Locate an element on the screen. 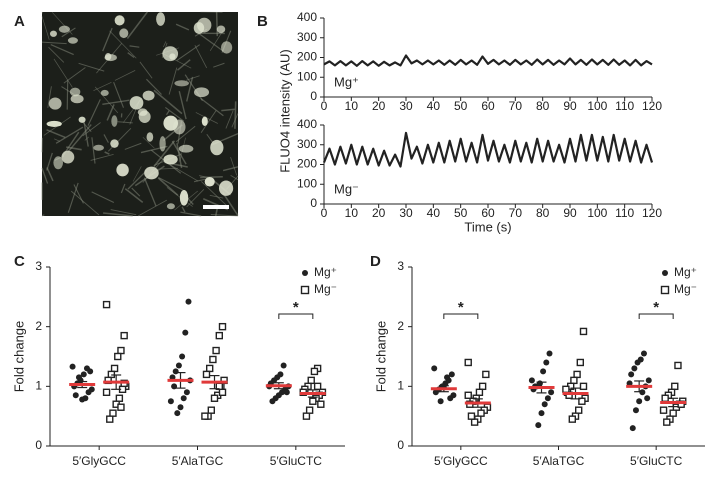 The height and width of the screenshot is (479, 715). y-tick-label: 200 is located at coordinates (307, 57).